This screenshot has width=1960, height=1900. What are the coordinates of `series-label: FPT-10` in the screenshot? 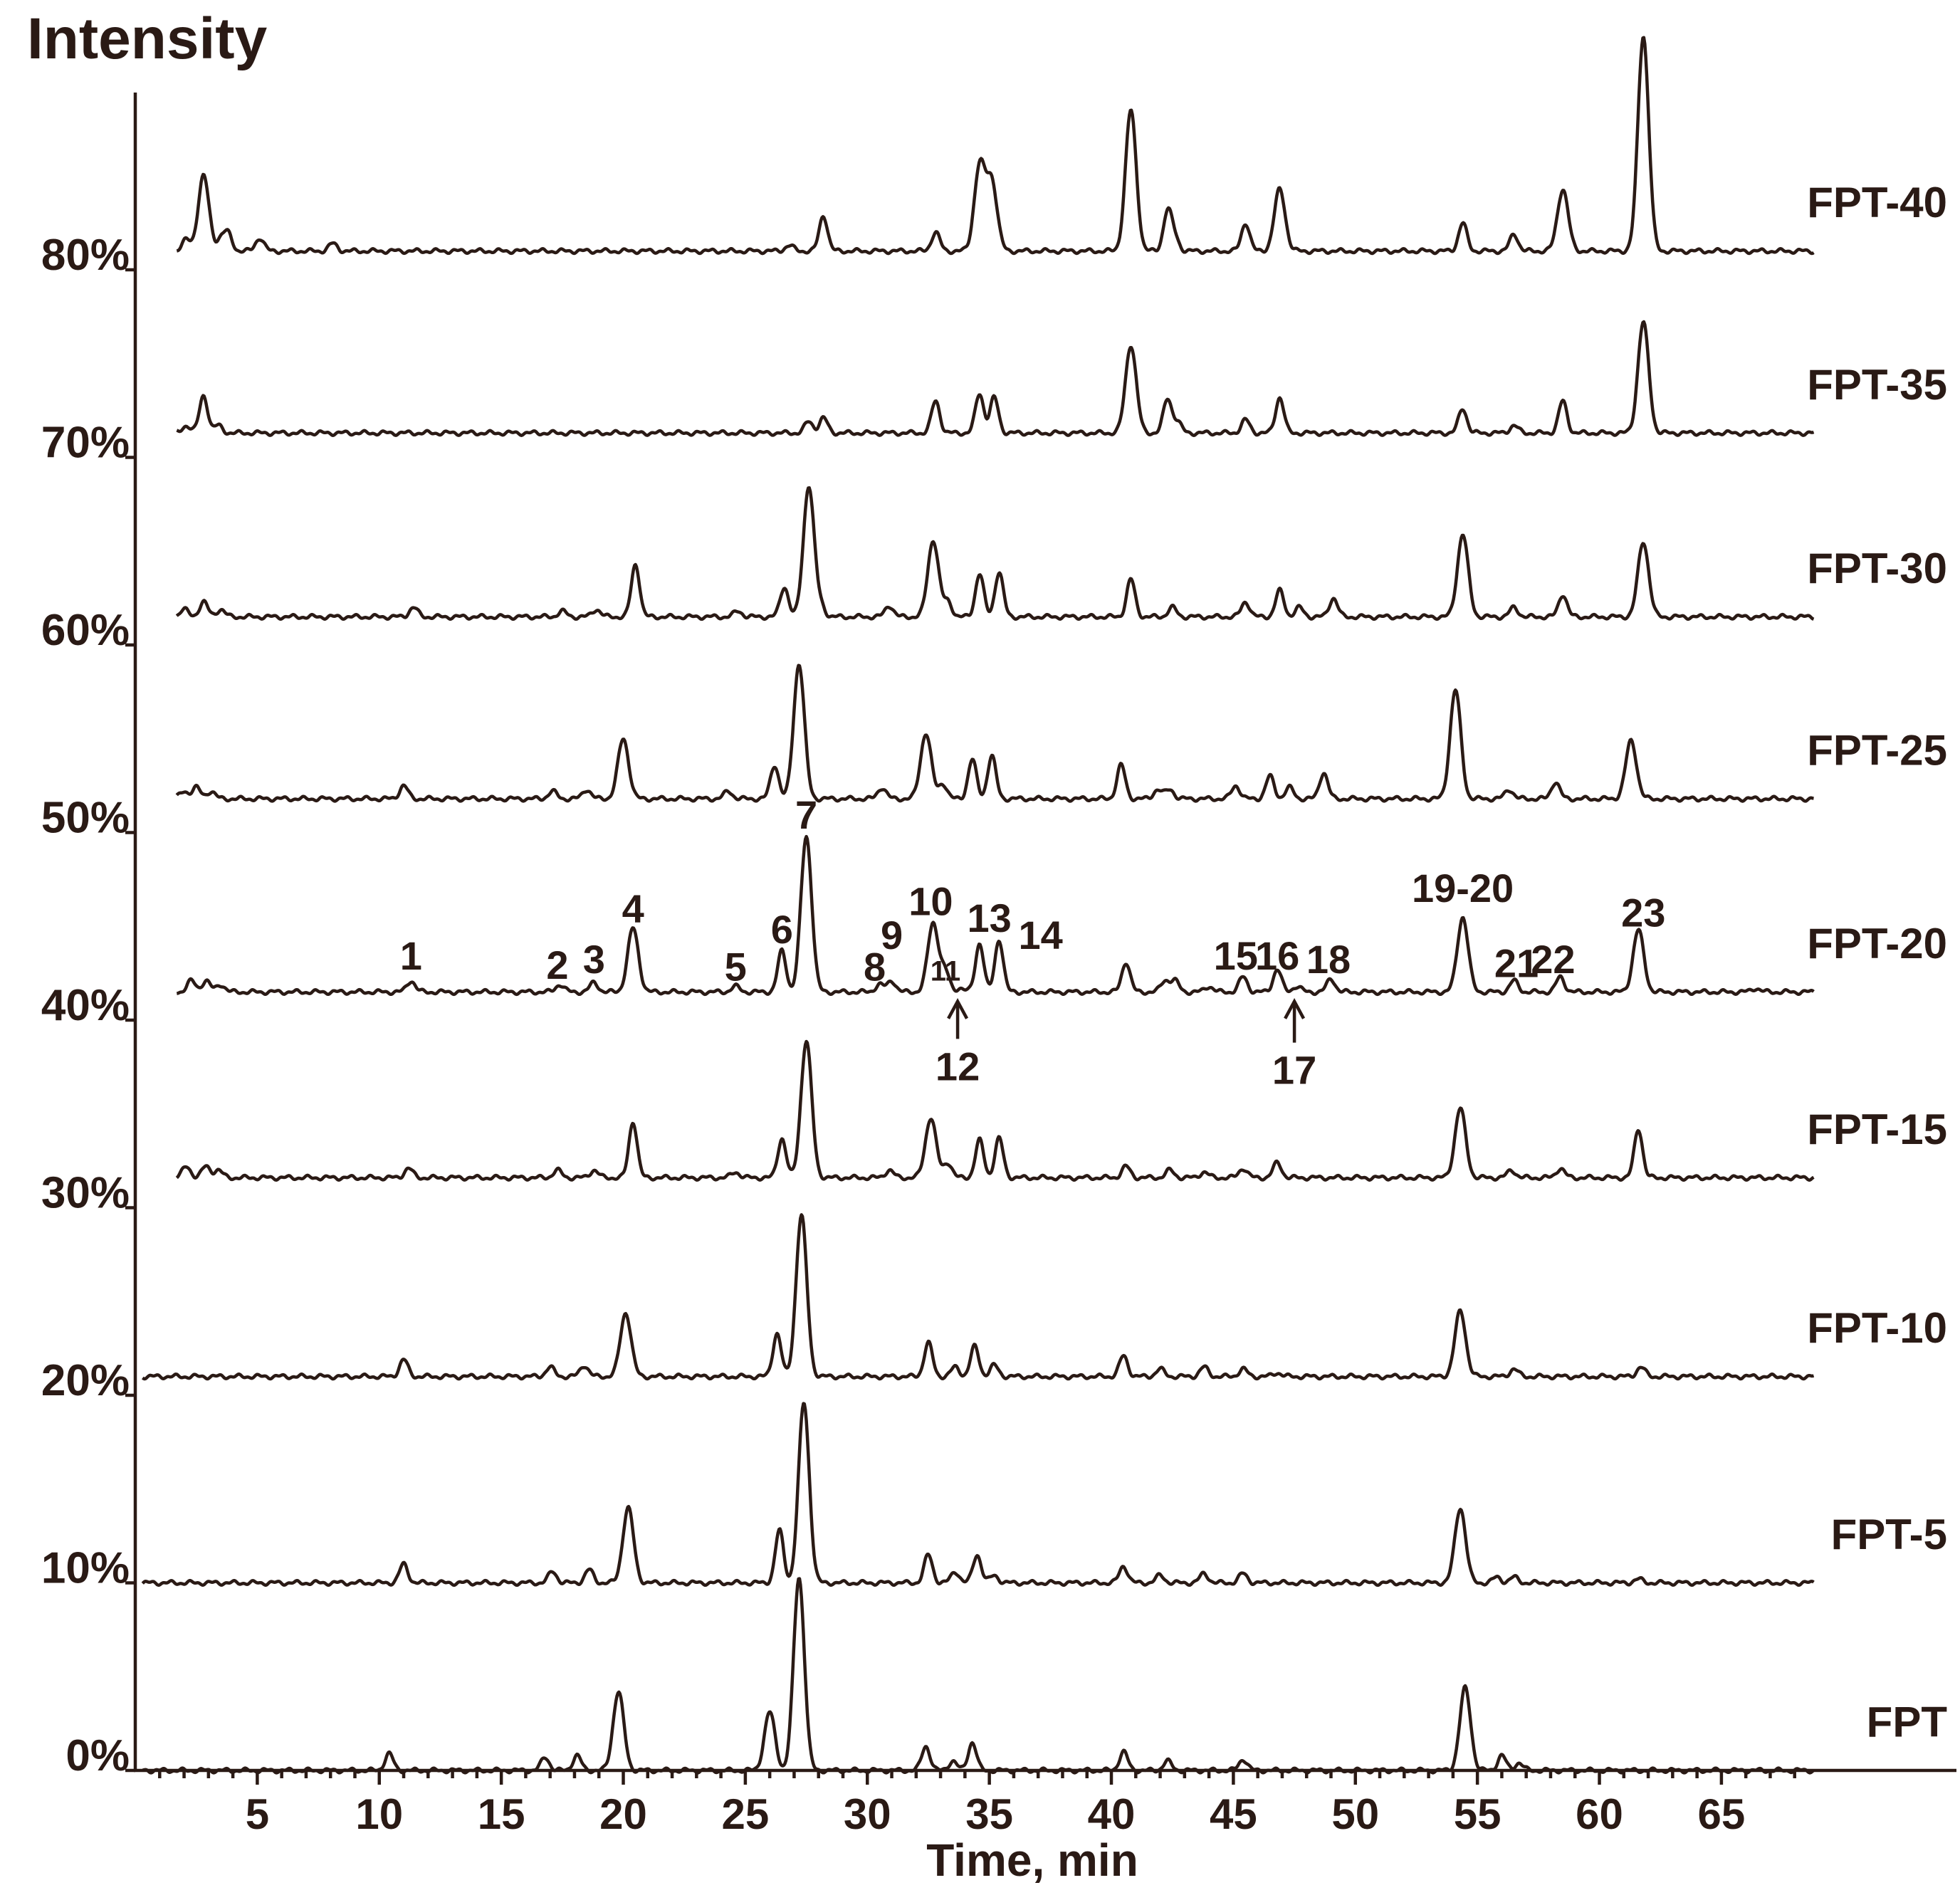 It's located at (1877, 1328).